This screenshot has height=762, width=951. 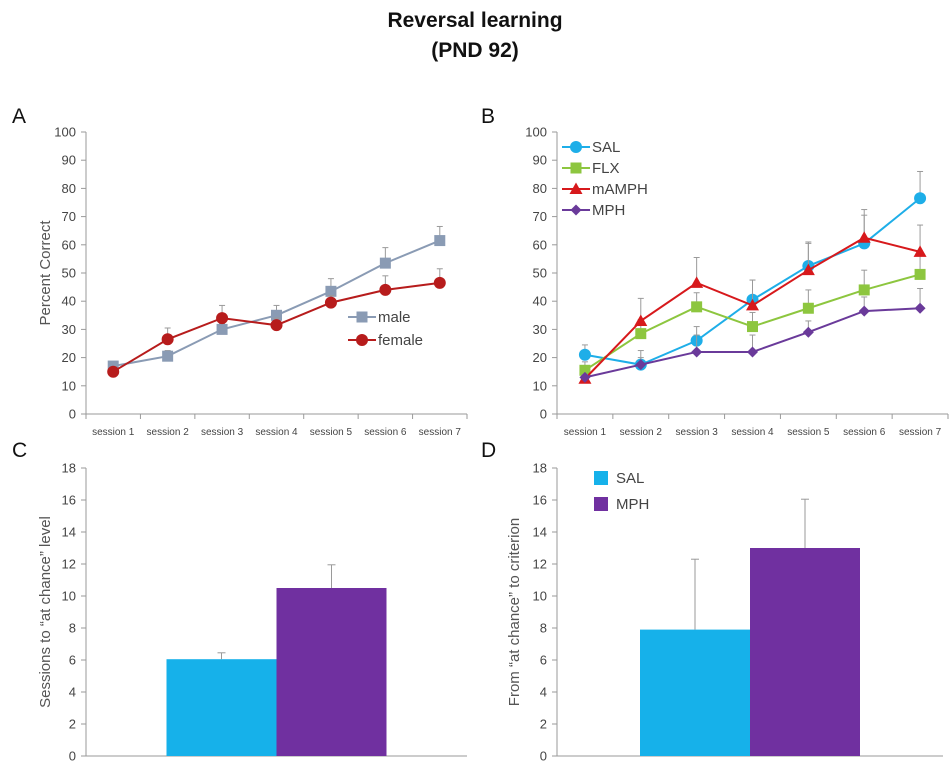 I want to click on y-tick-label: 6, so click(x=543, y=660).